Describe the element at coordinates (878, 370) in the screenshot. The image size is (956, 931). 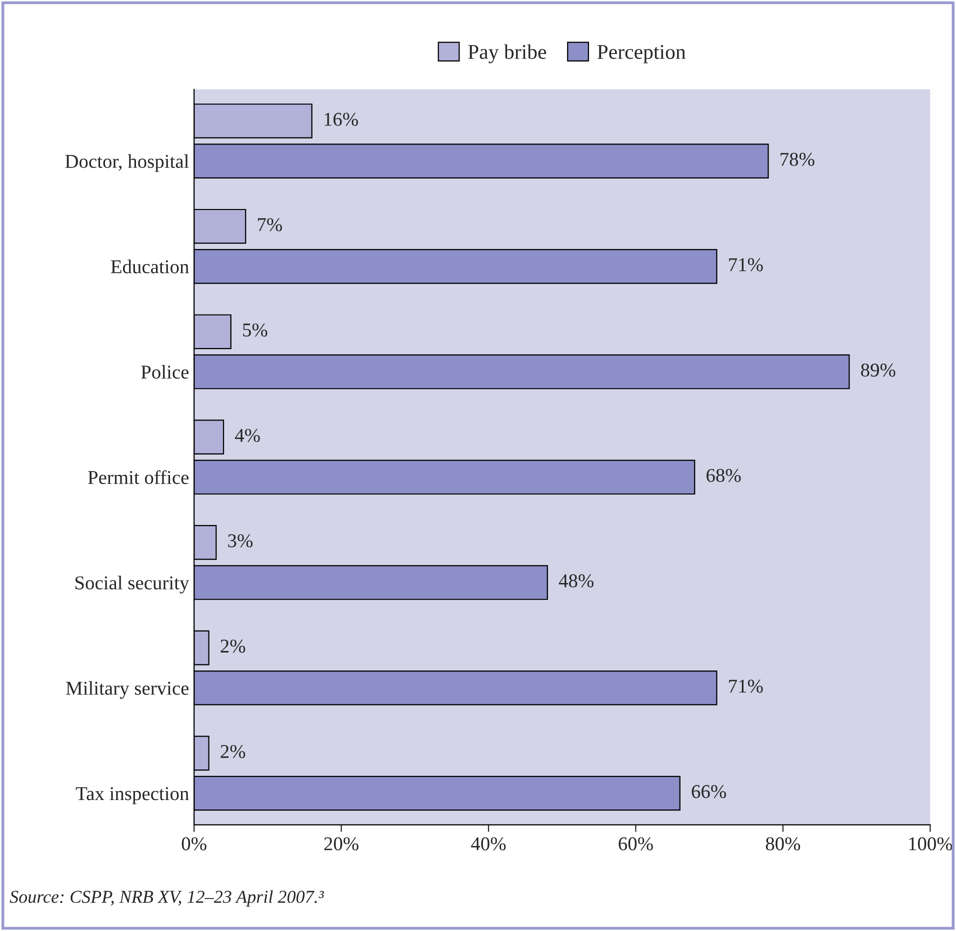
I see `data-label: 89%` at that location.